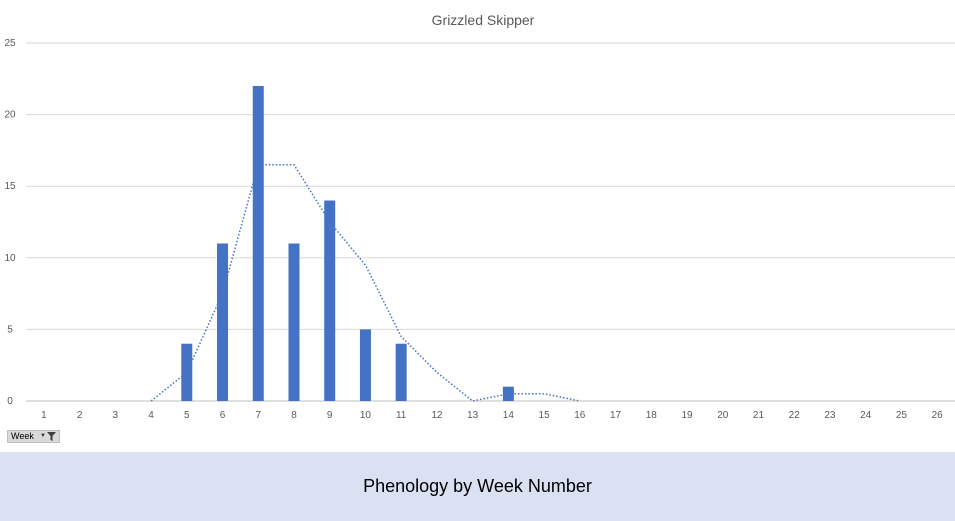 The image size is (955, 521). I want to click on x-tick-label: 23, so click(830, 415).